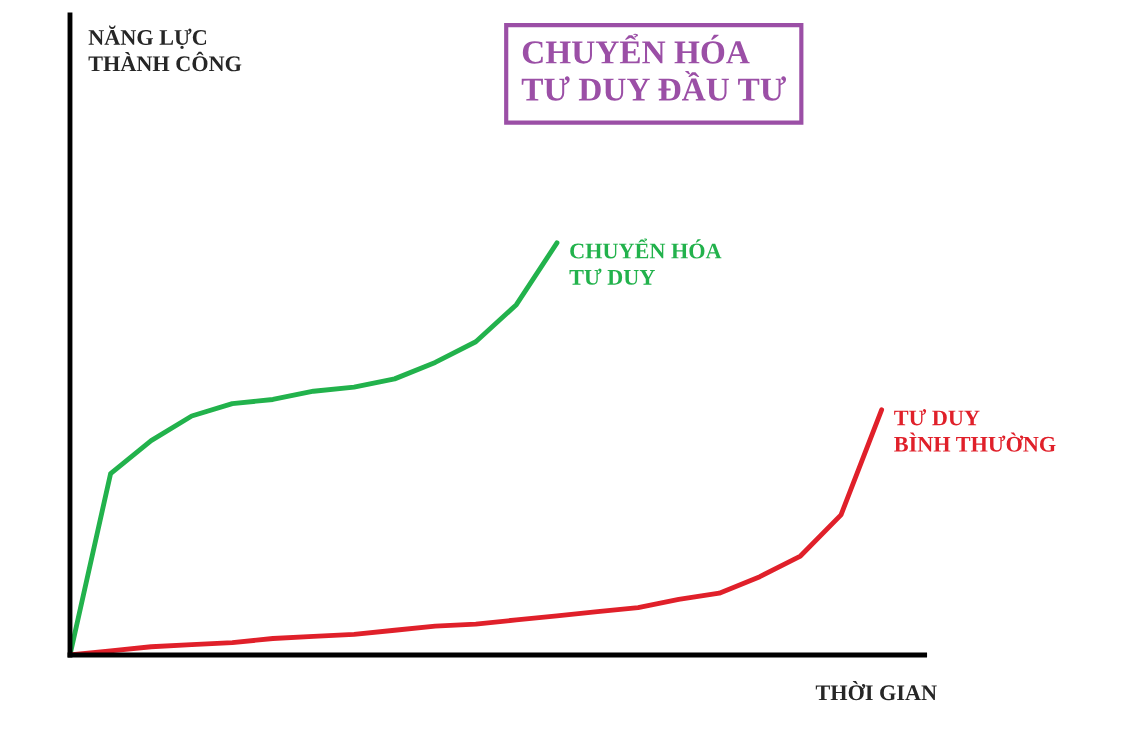 The image size is (1138, 739). What do you see at coordinates (654, 67) in the screenshot?
I see `chart-title: CHUYỂN HÓA TƯ DUY ĐẦU TƯ` at bounding box center [654, 67].